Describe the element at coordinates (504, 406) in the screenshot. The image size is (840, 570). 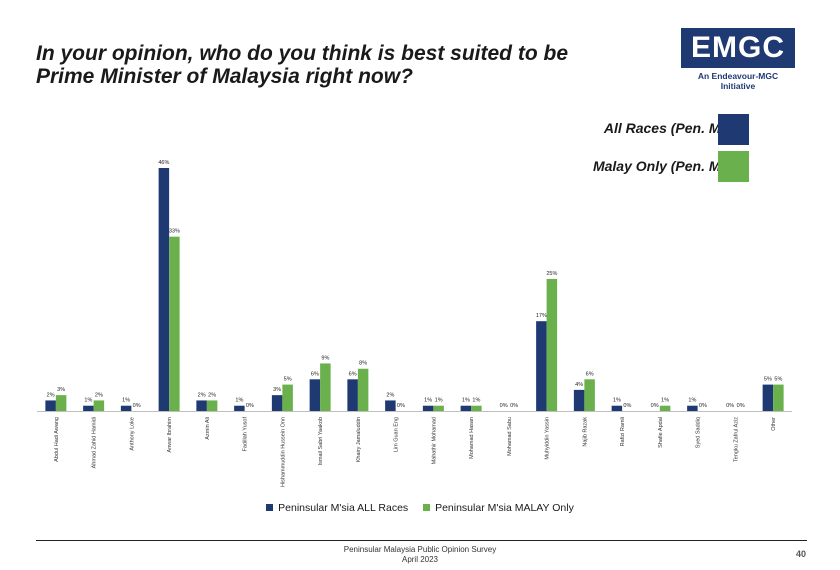
I see `data-label-0-12: 0%` at that location.